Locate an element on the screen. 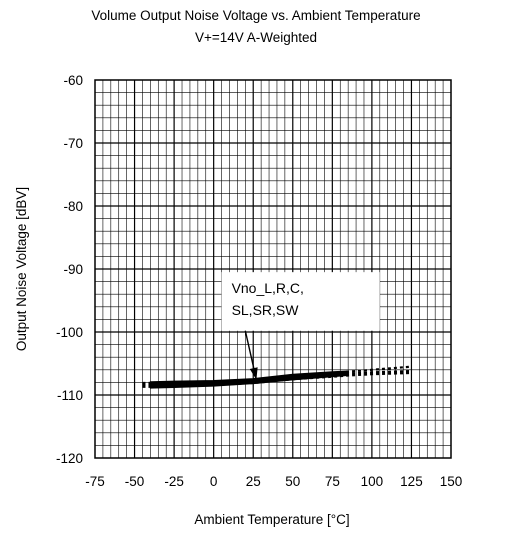  annotation: Vno_L,R,C, SL,SR,SW is located at coordinates (300, 326).